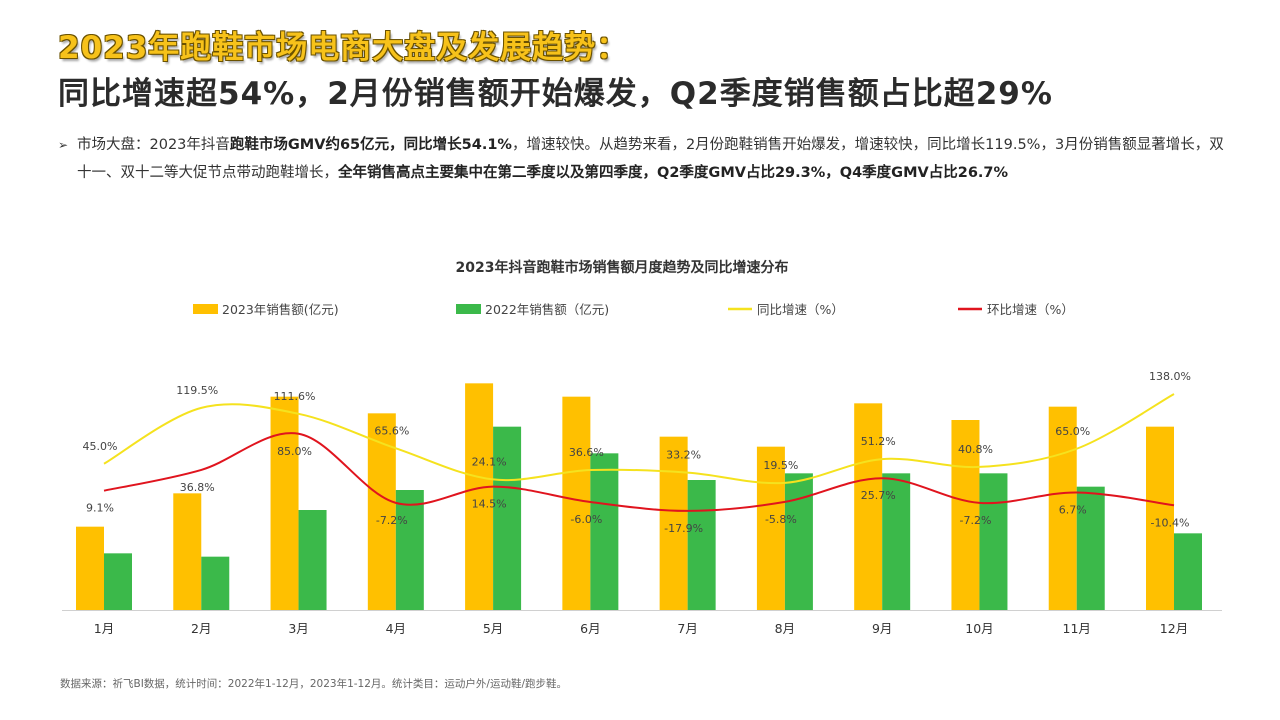 Image resolution: width=1280 pixels, height=720 pixels. What do you see at coordinates (622, 267) in the screenshot?
I see `chart-title: 2023年抖音跑鞋市场销售额月度趋势及同比增速分布` at bounding box center [622, 267].